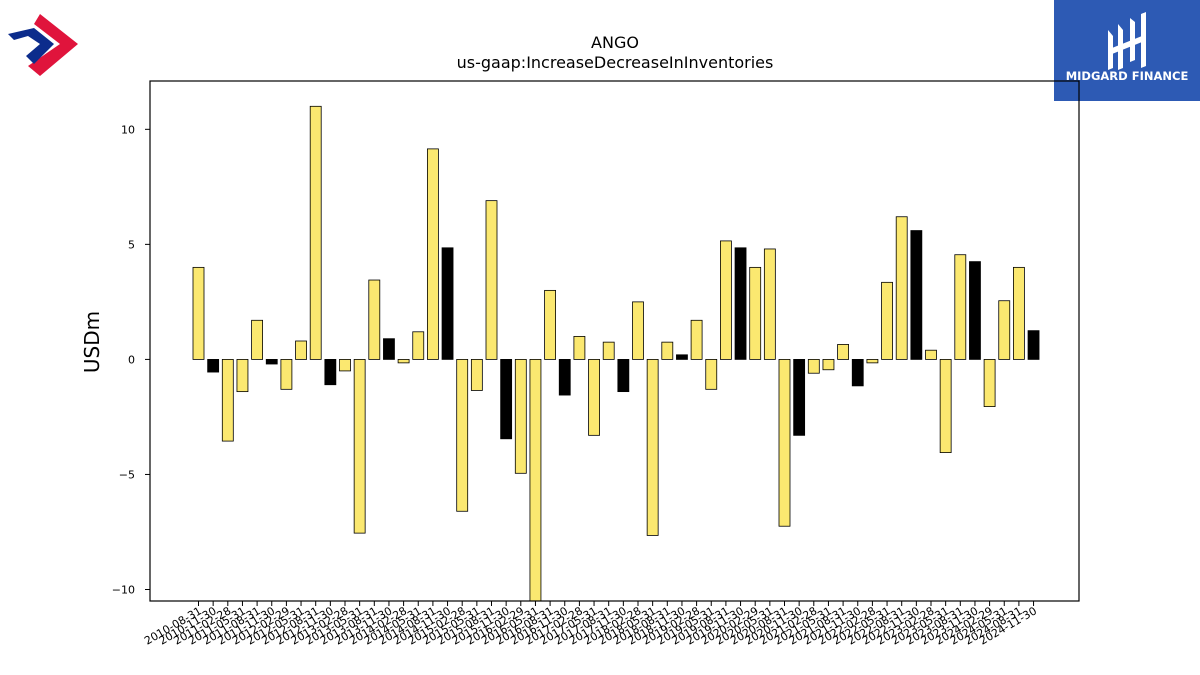  I want to click on chart-title: ANGO, so click(615, 42).